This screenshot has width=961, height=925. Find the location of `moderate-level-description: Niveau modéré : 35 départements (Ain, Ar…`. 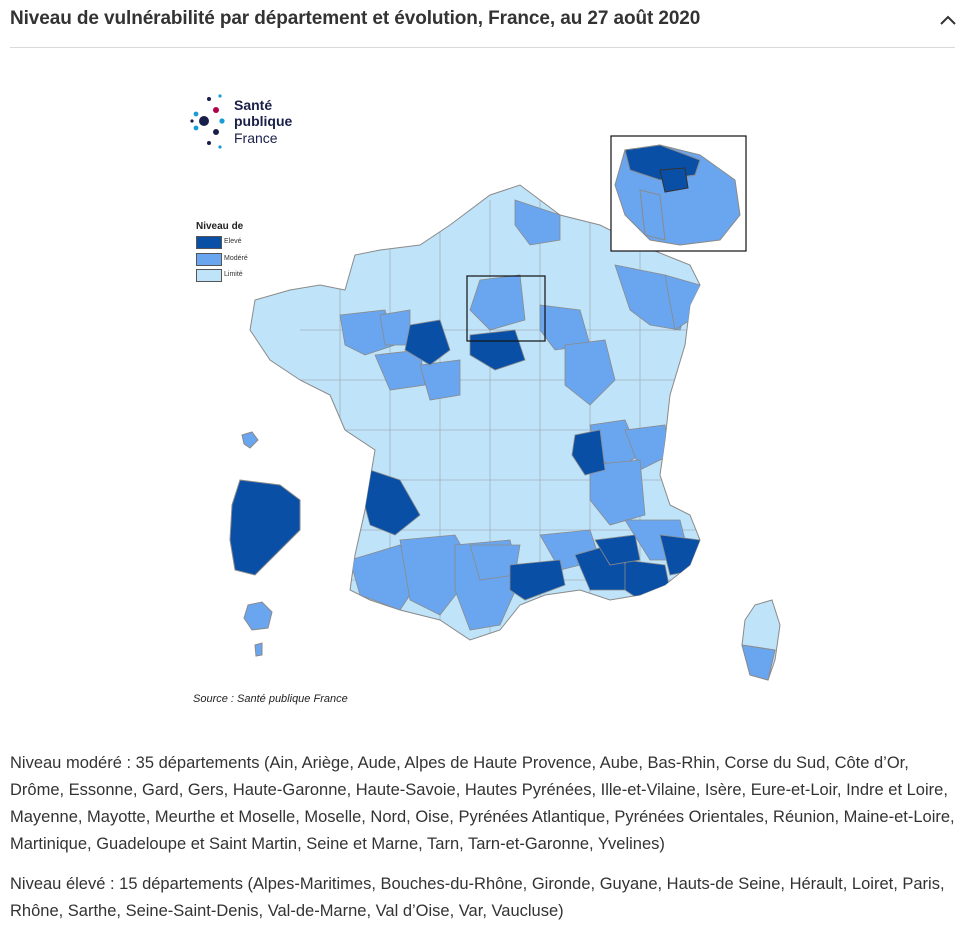

moderate-level-description: Niveau modéré : 35 départements (Ain, Ar… is located at coordinates (482, 803).